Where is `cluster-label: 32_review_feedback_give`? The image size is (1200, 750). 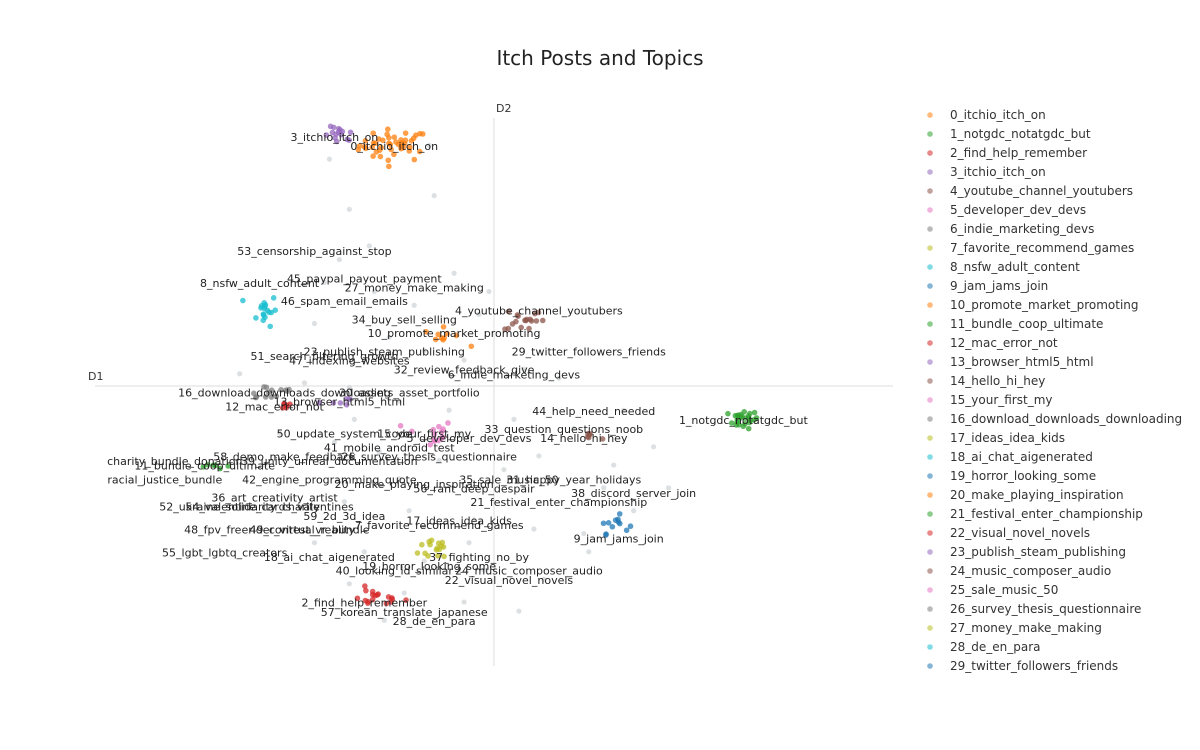 cluster-label: 32_review_feedback_give is located at coordinates (464, 370).